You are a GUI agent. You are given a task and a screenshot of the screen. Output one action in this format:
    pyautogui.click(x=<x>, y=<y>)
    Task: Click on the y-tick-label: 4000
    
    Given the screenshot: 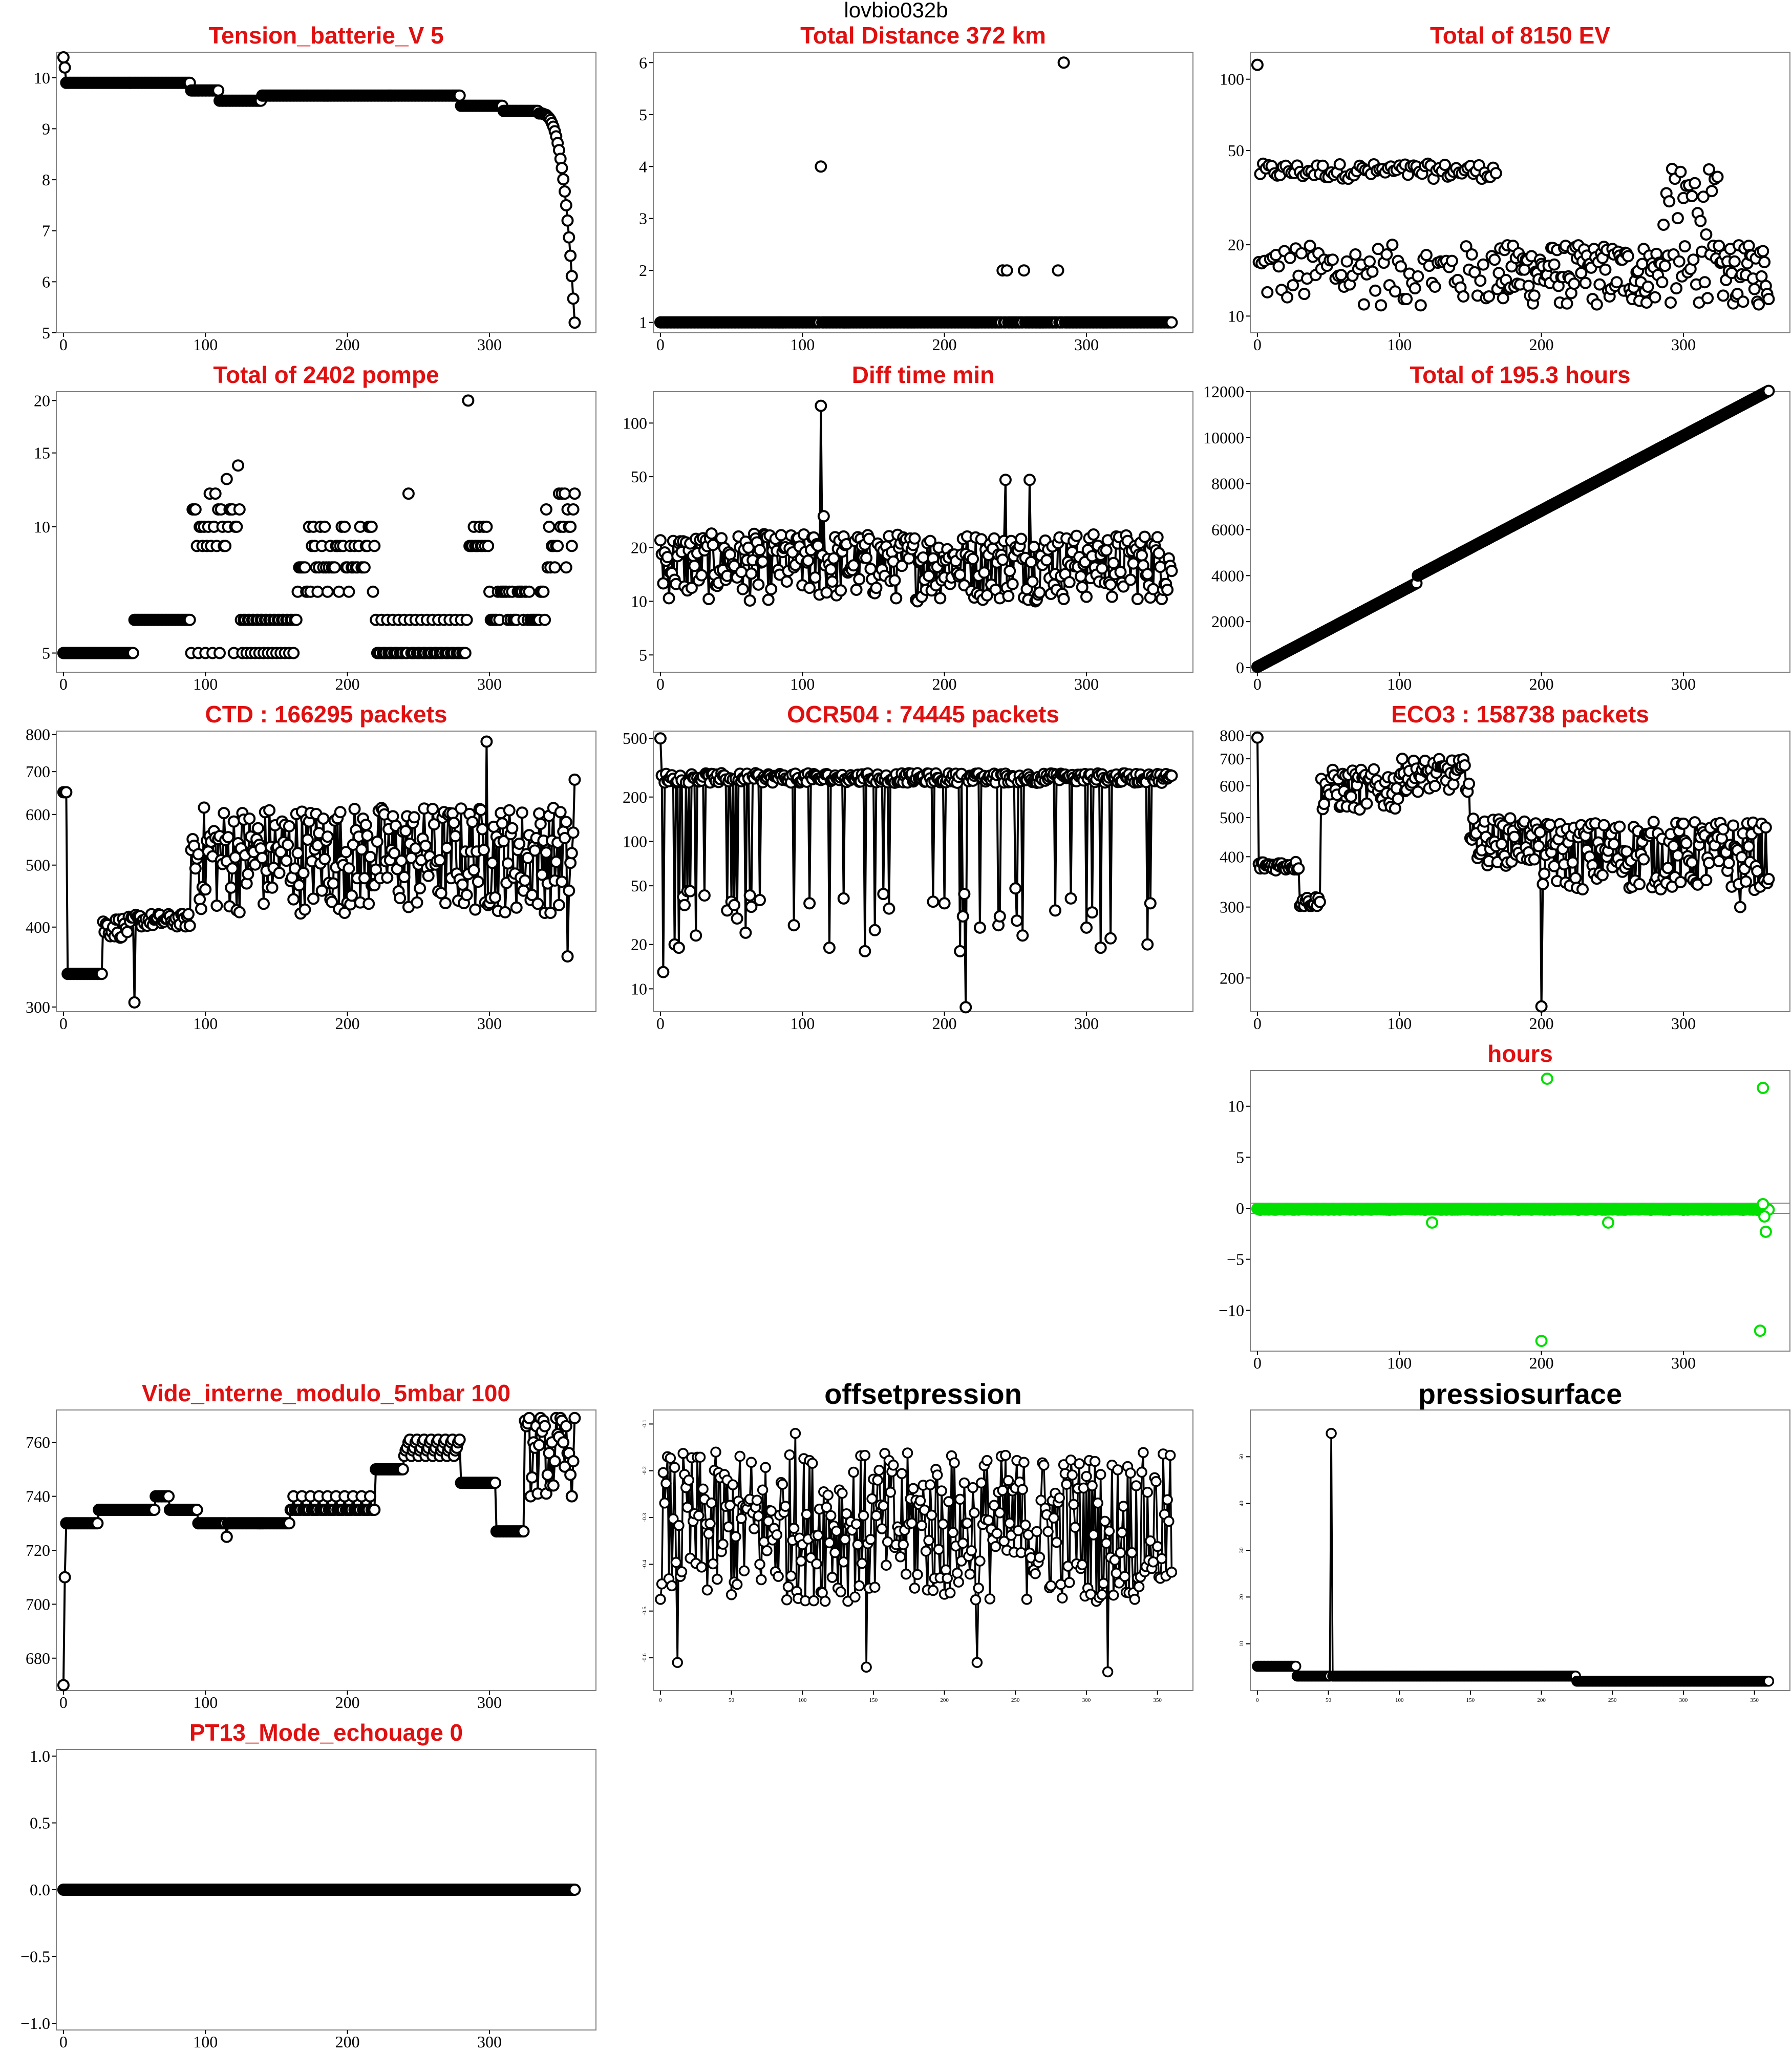 What is the action you would take?
    pyautogui.click(x=1227, y=575)
    